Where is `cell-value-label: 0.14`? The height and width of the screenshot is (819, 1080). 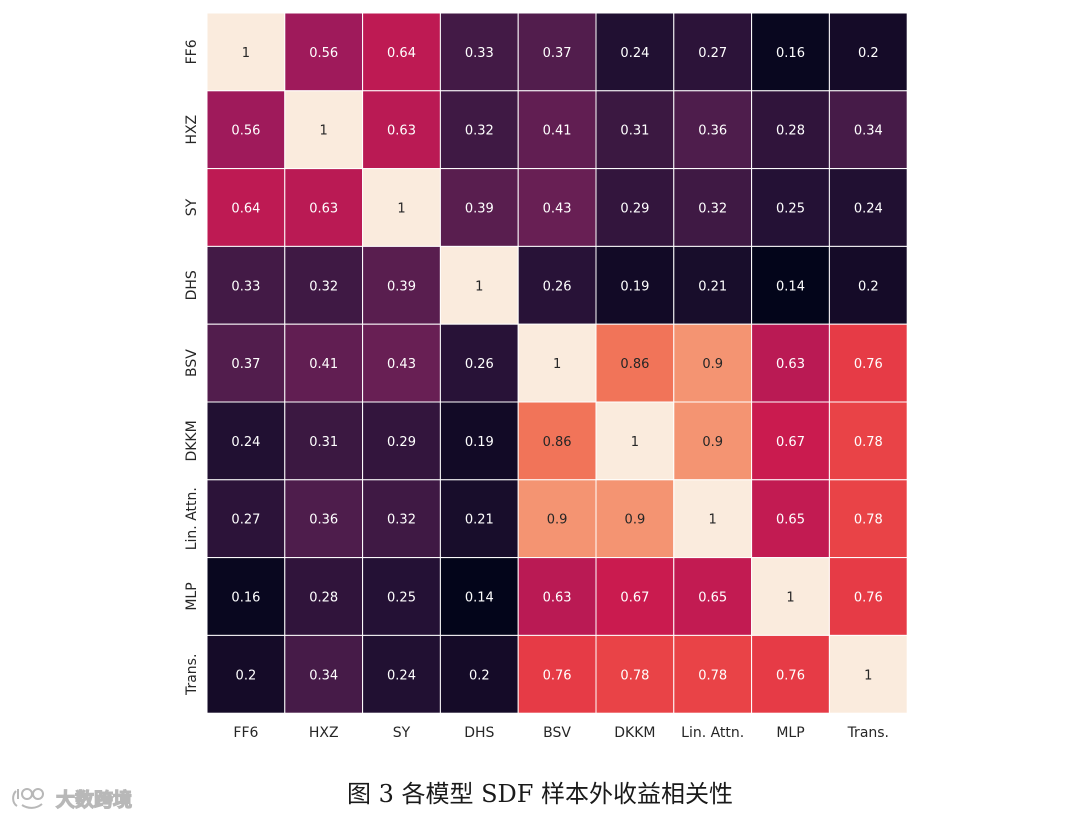 cell-value-label: 0.14 is located at coordinates (790, 286).